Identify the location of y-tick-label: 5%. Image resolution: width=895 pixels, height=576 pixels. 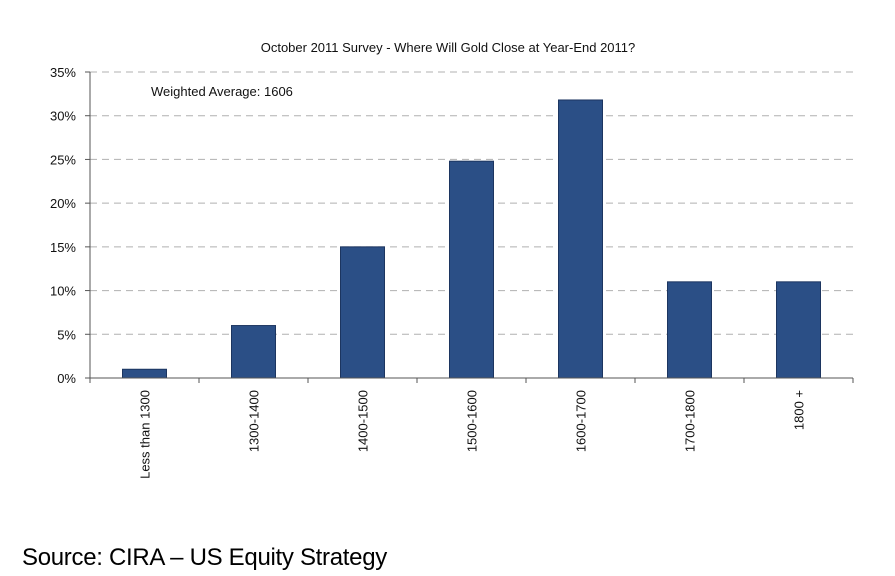
(66, 334).